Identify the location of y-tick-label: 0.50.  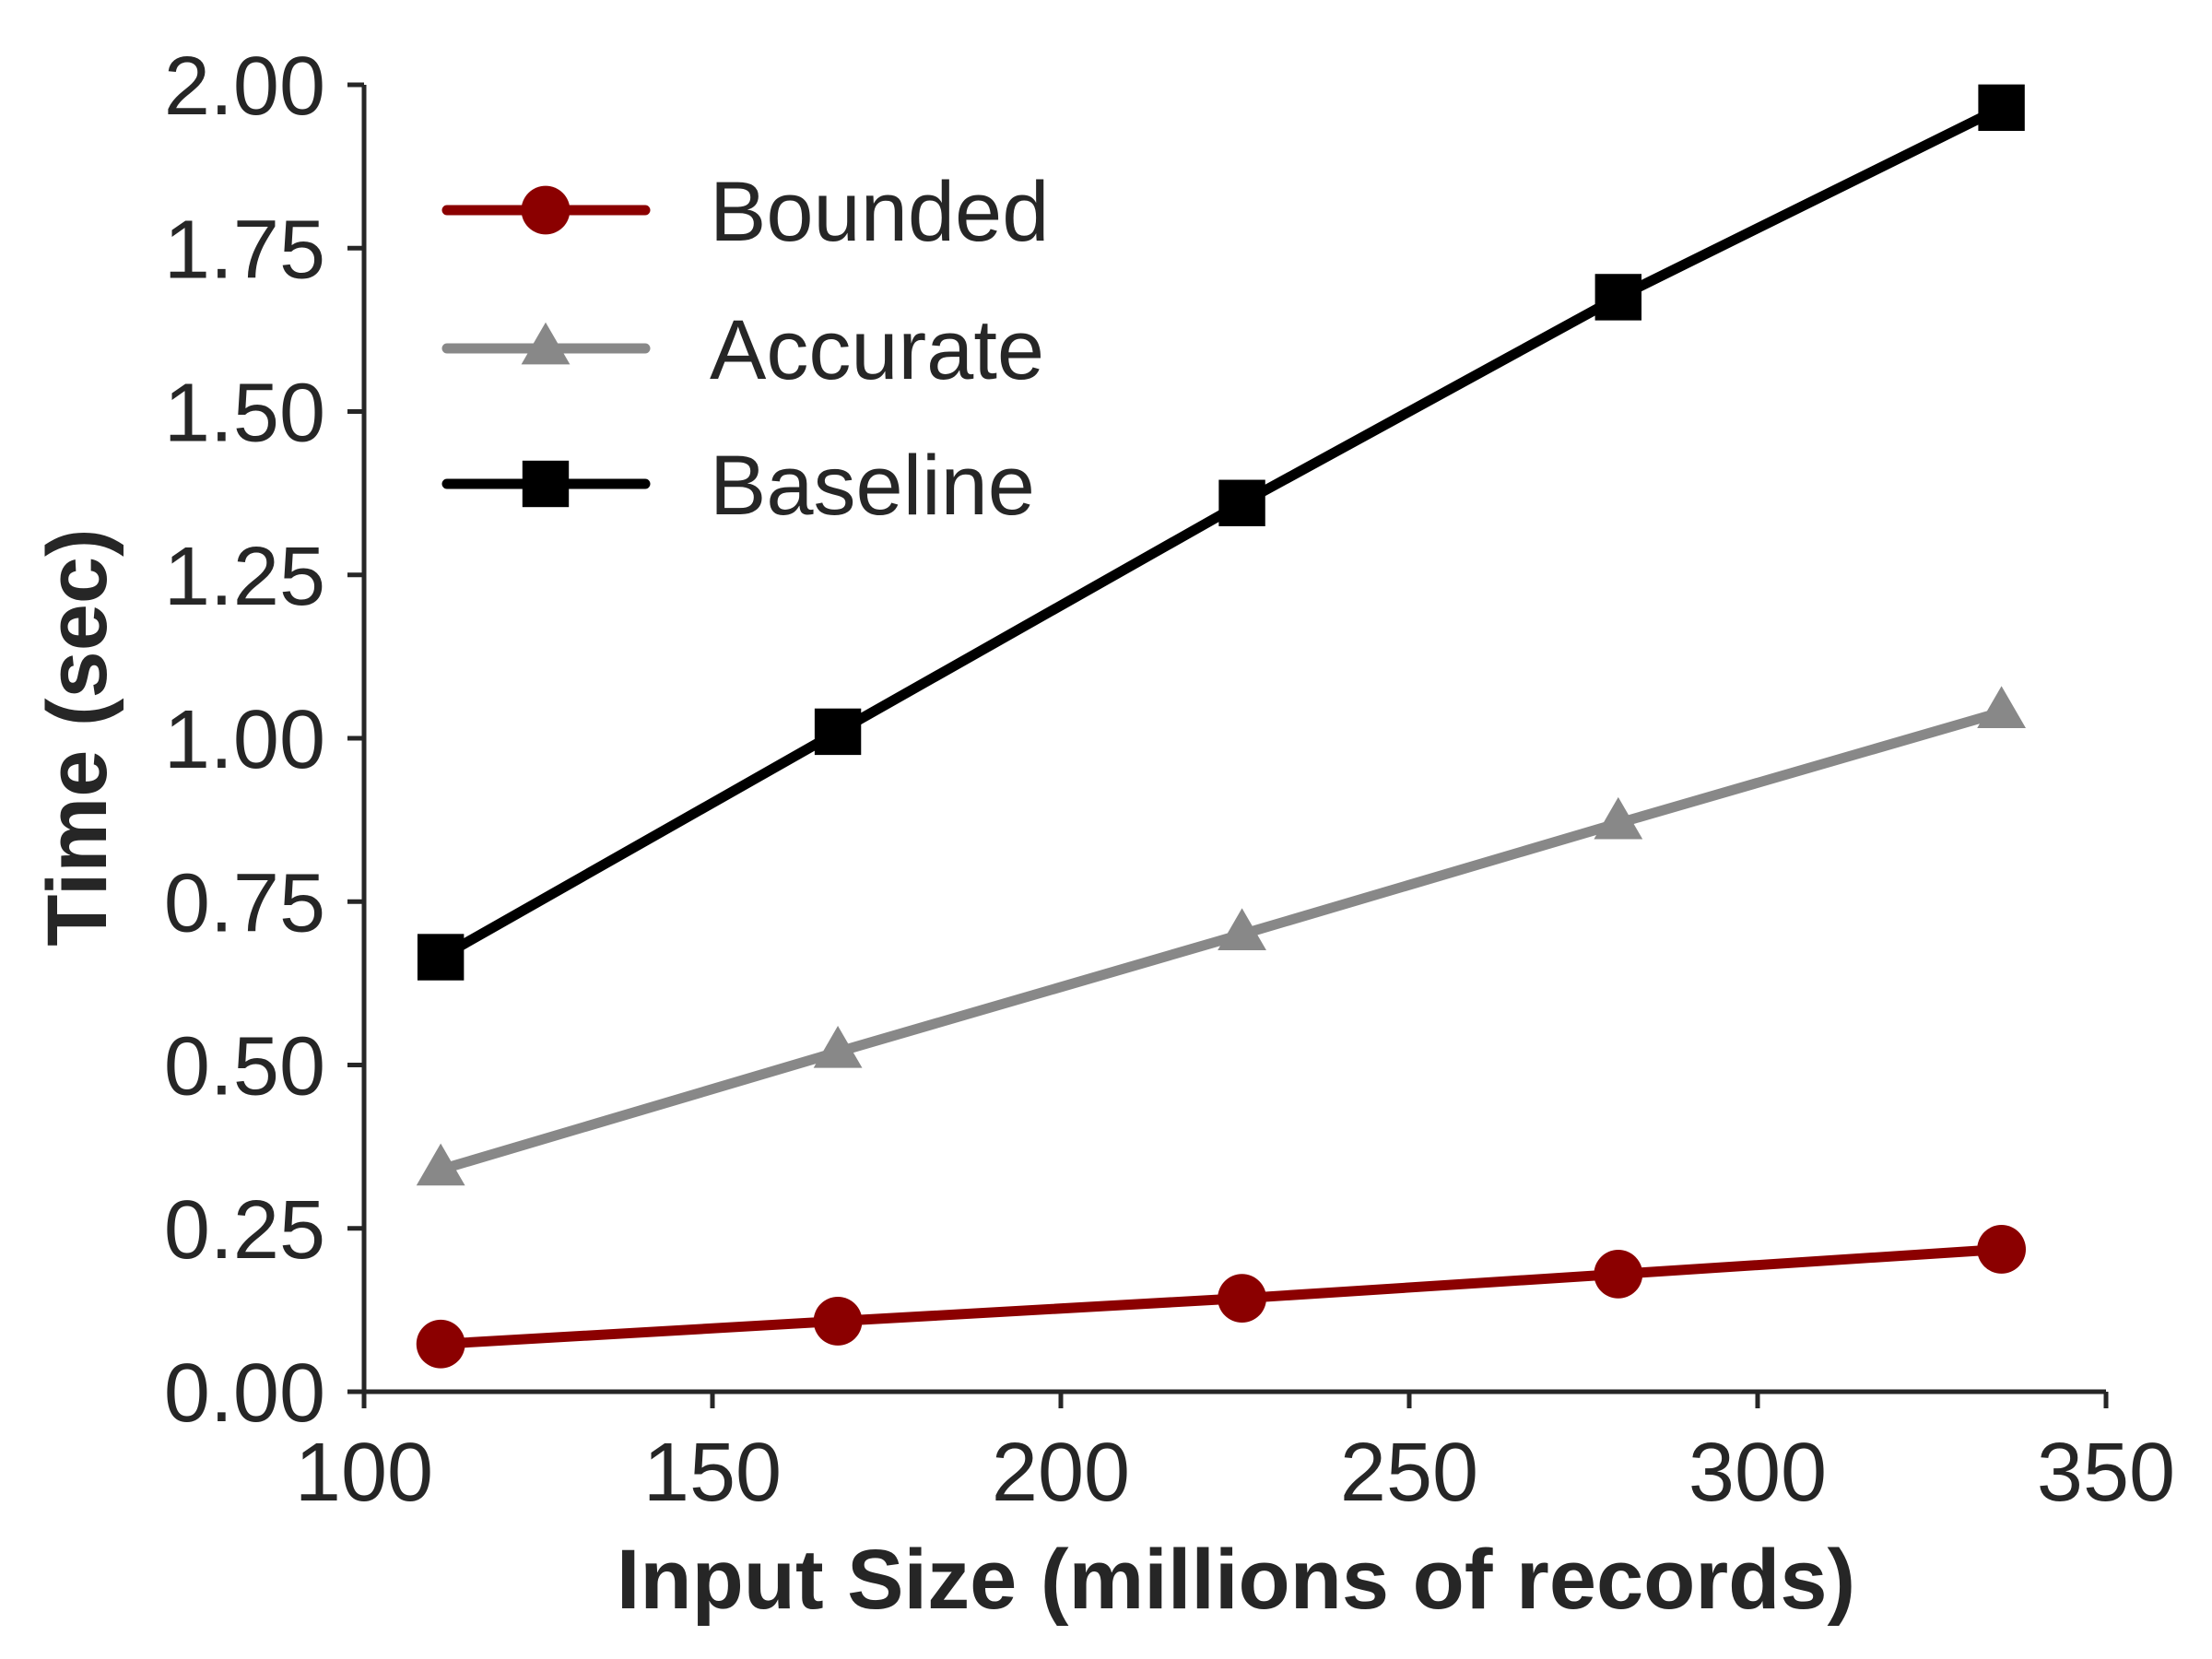
(244, 1067).